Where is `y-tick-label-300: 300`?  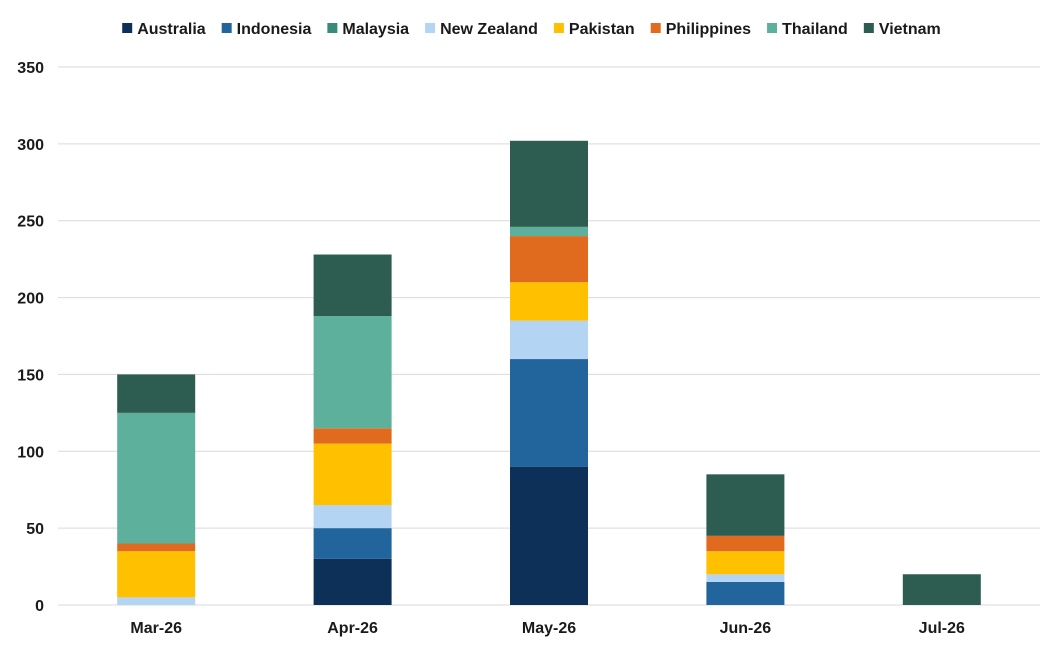 y-tick-label-300: 300 is located at coordinates (30, 145).